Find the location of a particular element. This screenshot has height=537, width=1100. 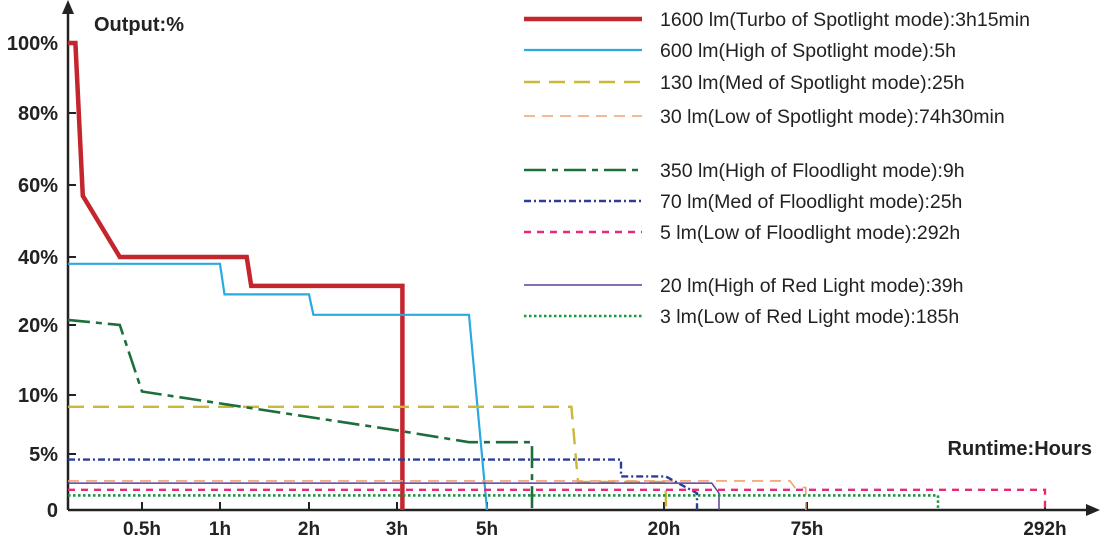

y-axis-arrow-icon is located at coordinates (68, 7).